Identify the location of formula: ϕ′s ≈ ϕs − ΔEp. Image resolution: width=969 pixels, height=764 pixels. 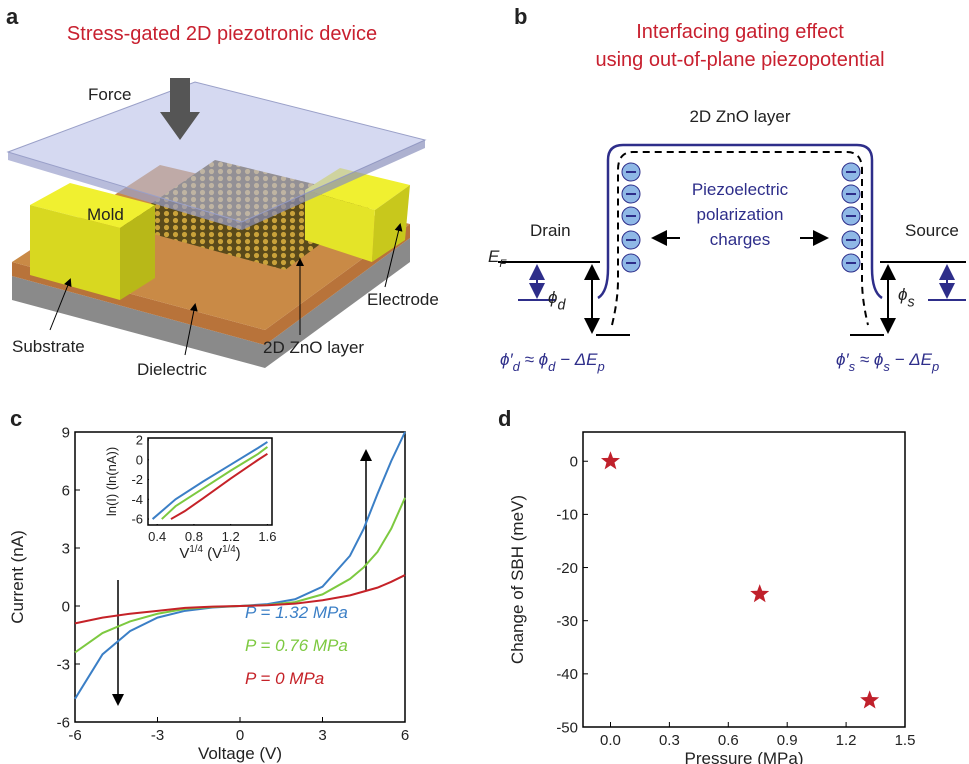
(887, 362).